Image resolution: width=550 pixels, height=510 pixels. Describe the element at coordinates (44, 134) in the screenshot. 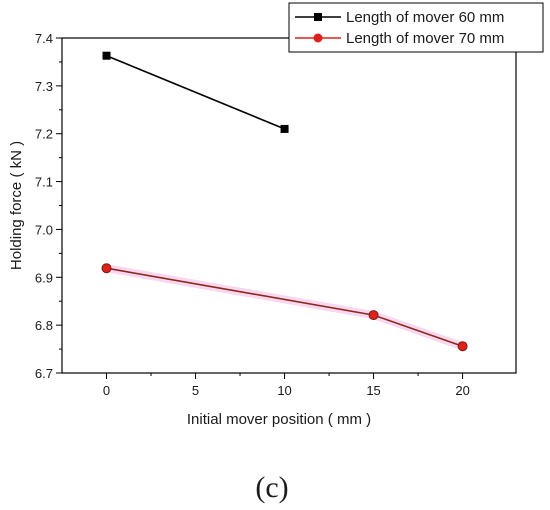

I see `y-tick-label: 7.2` at that location.